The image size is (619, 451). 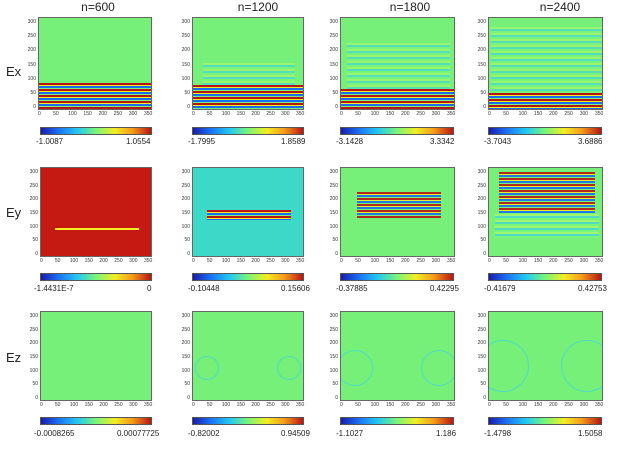 What do you see at coordinates (357, 368) in the screenshot?
I see `ez-n1800-source-ring-left` at bounding box center [357, 368].